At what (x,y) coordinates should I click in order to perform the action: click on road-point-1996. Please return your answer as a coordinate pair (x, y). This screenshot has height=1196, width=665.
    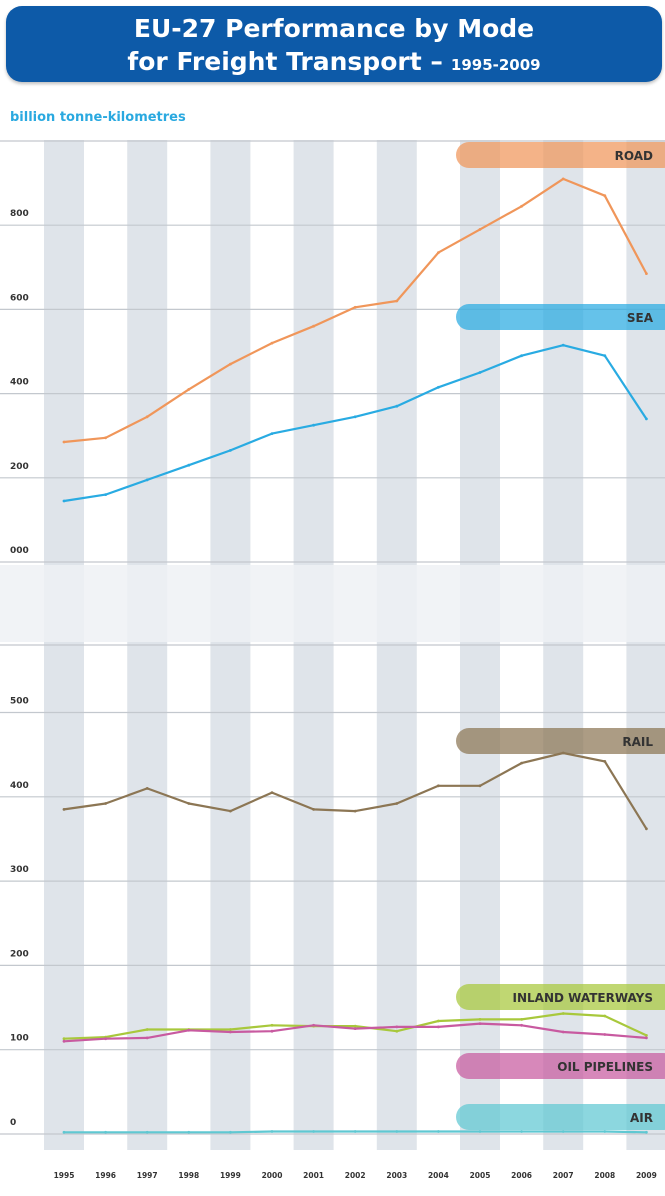
    Looking at the image, I should click on (105, 438).